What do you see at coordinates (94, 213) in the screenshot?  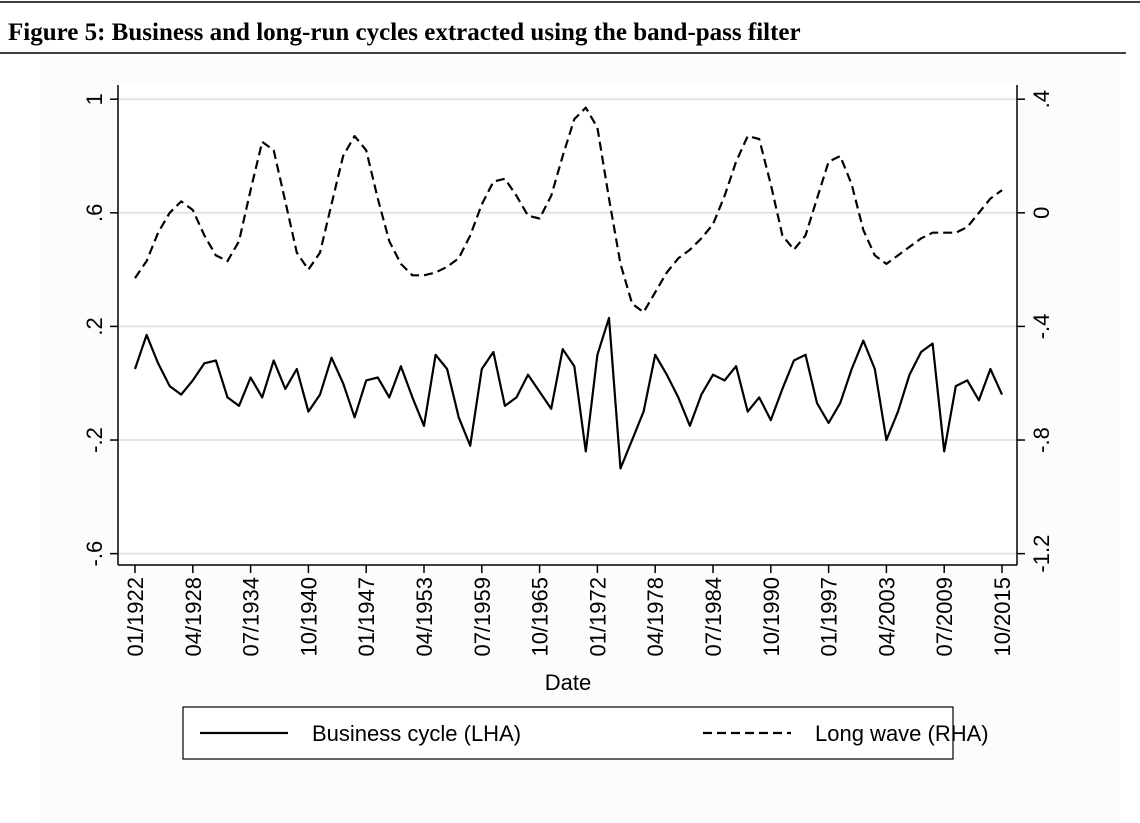 I see `y-tick-label: .6` at bounding box center [94, 213].